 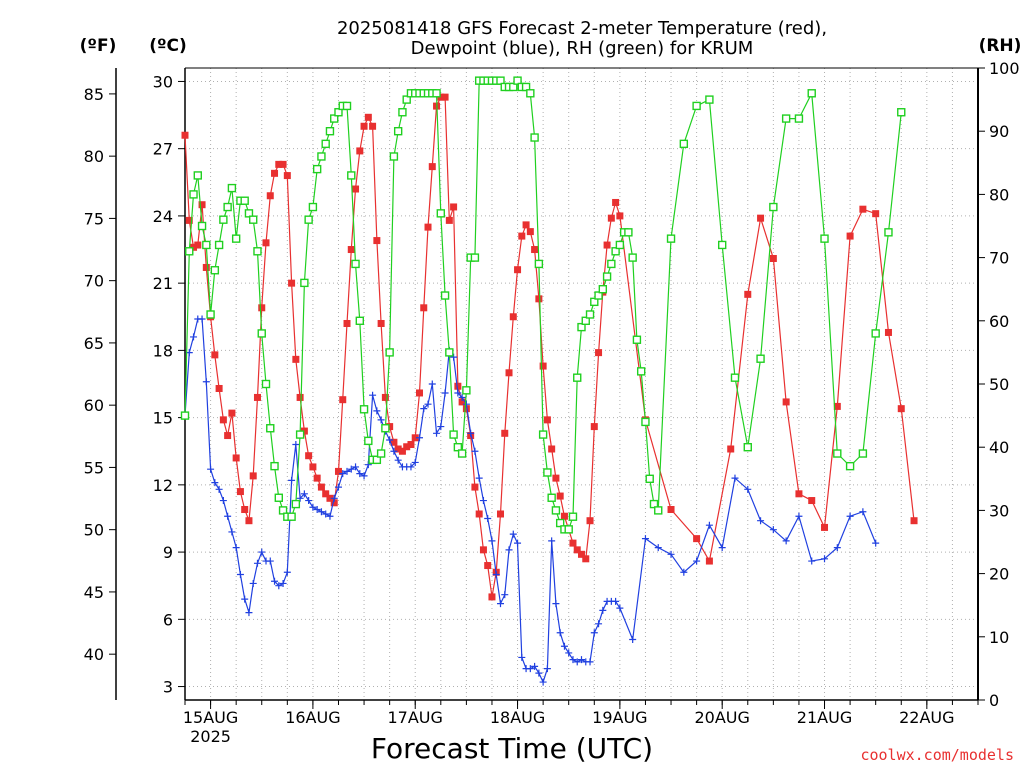 I want to click on y-tick-label-fahrenheit: 45, so click(x=94, y=592).